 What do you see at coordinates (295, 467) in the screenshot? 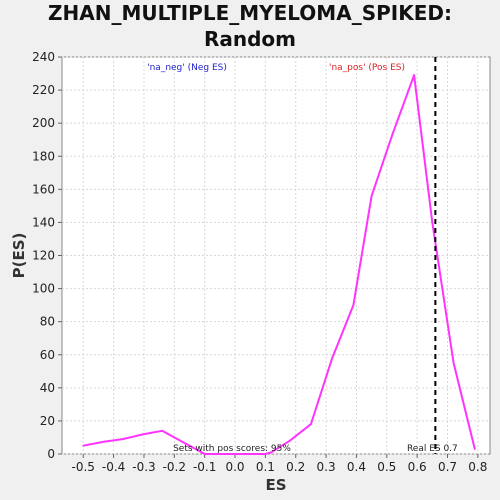
I see `x-tick-label: 0.2` at bounding box center [295, 467].